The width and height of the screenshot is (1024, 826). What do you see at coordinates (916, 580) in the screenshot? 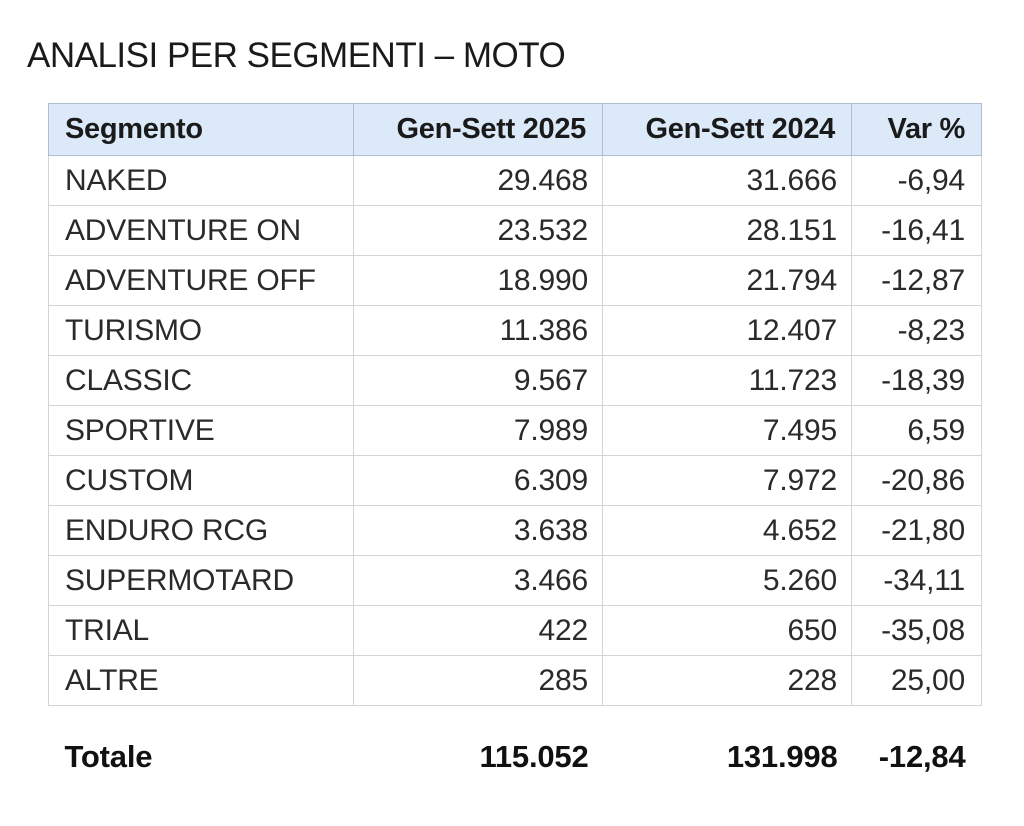
I see `cell-var: -34,11` at bounding box center [916, 580].